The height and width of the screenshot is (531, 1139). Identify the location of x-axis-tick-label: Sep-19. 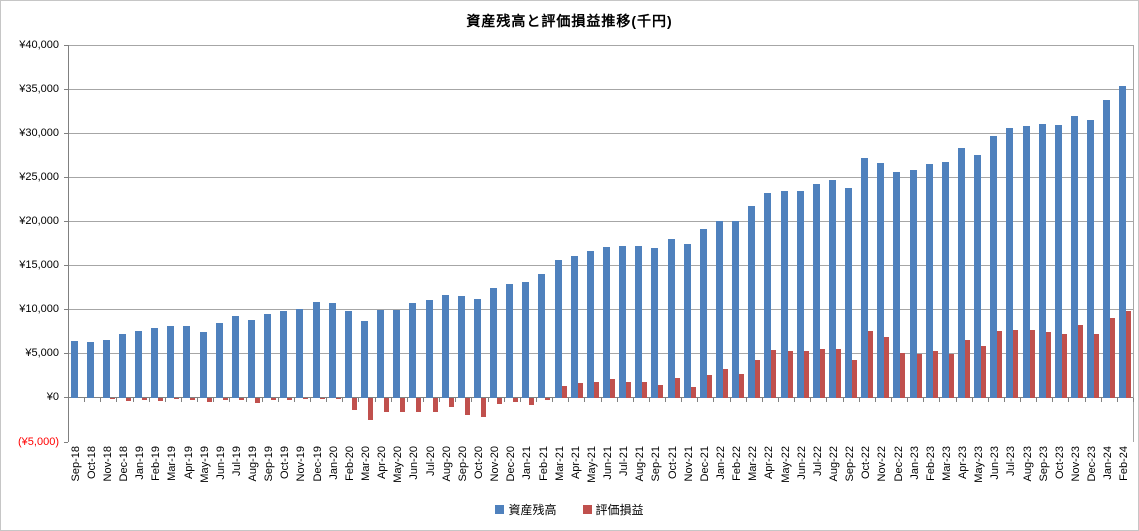
(269, 464).